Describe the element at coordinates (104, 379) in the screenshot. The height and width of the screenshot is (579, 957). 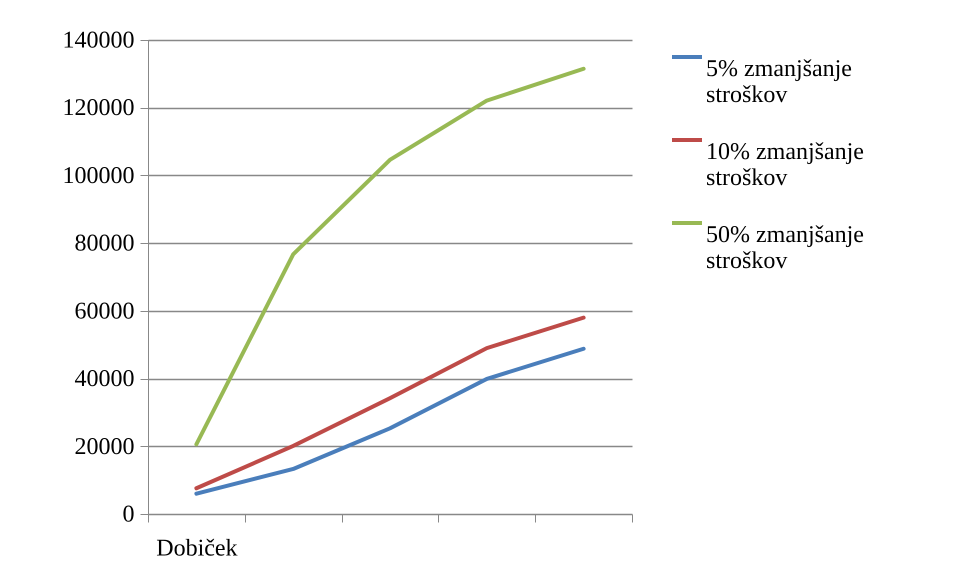
I see `y-tick-label: 40000` at that location.